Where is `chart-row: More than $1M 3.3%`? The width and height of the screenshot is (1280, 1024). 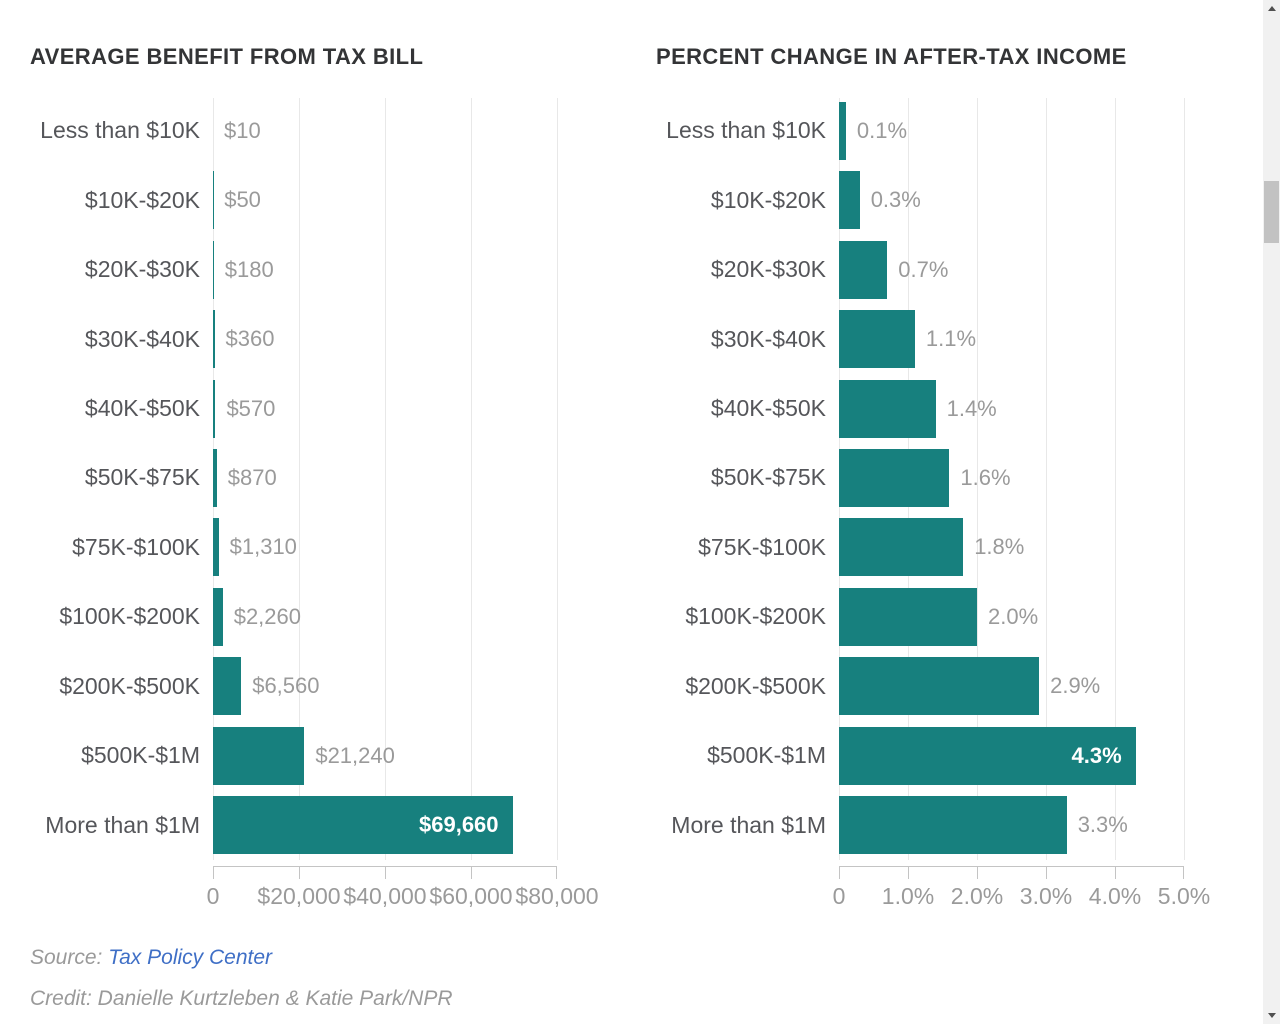 chart-row: More than $1M 3.3% is located at coordinates (920, 825).